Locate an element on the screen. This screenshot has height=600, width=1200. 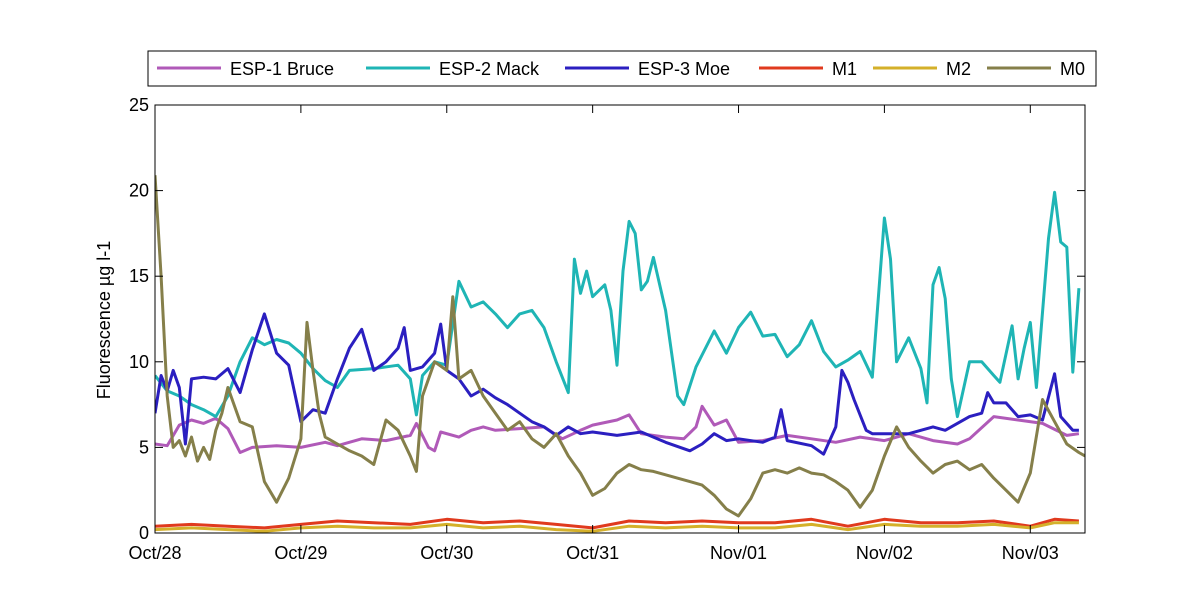
x-tick-label: Oct/31 is located at coordinates (592, 553).